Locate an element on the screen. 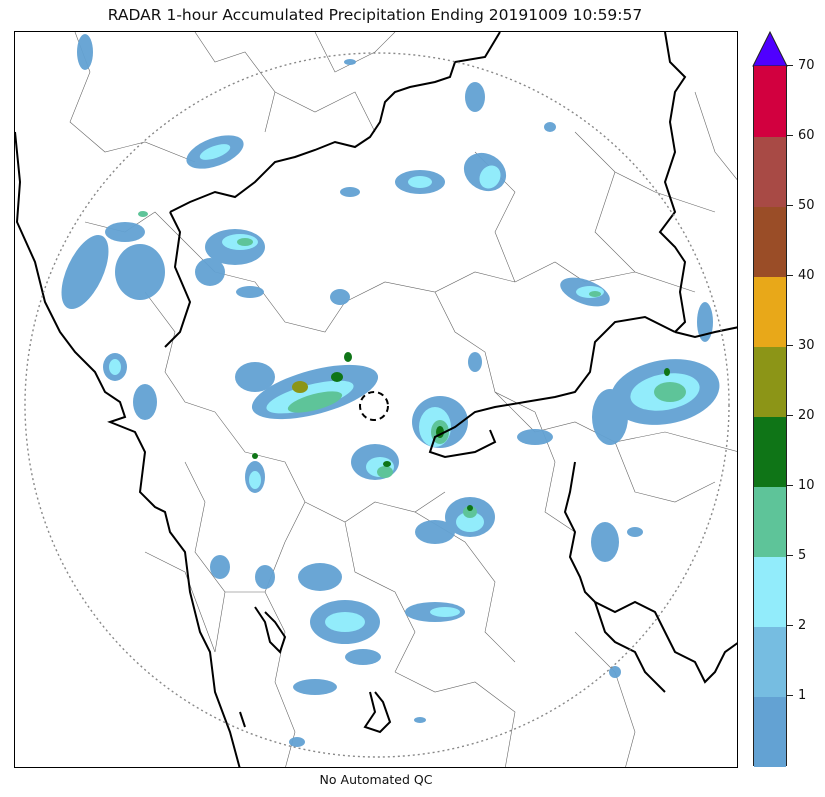  colorbar-tick-label: 40 is located at coordinates (806, 275).